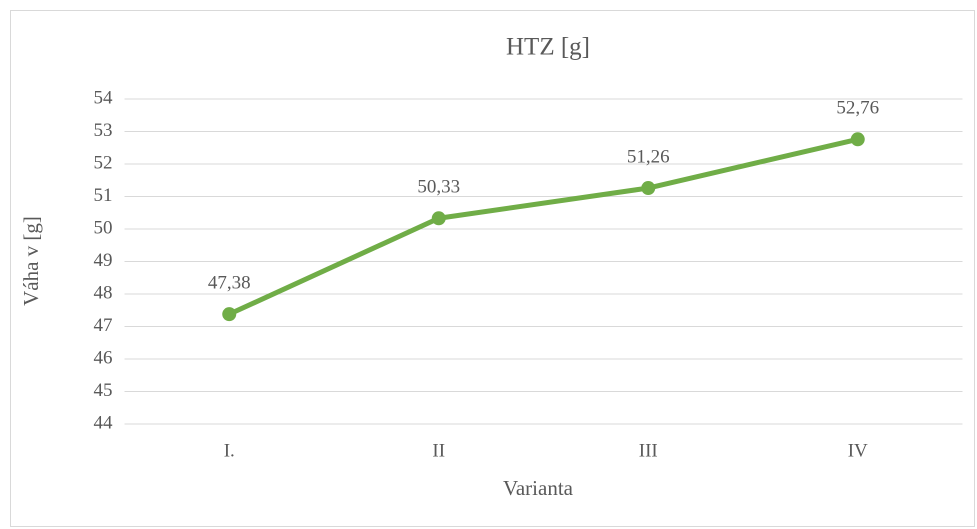 This screenshot has width=977, height=529. Describe the element at coordinates (648, 450) in the screenshot. I see `x-tick-label: III` at that location.